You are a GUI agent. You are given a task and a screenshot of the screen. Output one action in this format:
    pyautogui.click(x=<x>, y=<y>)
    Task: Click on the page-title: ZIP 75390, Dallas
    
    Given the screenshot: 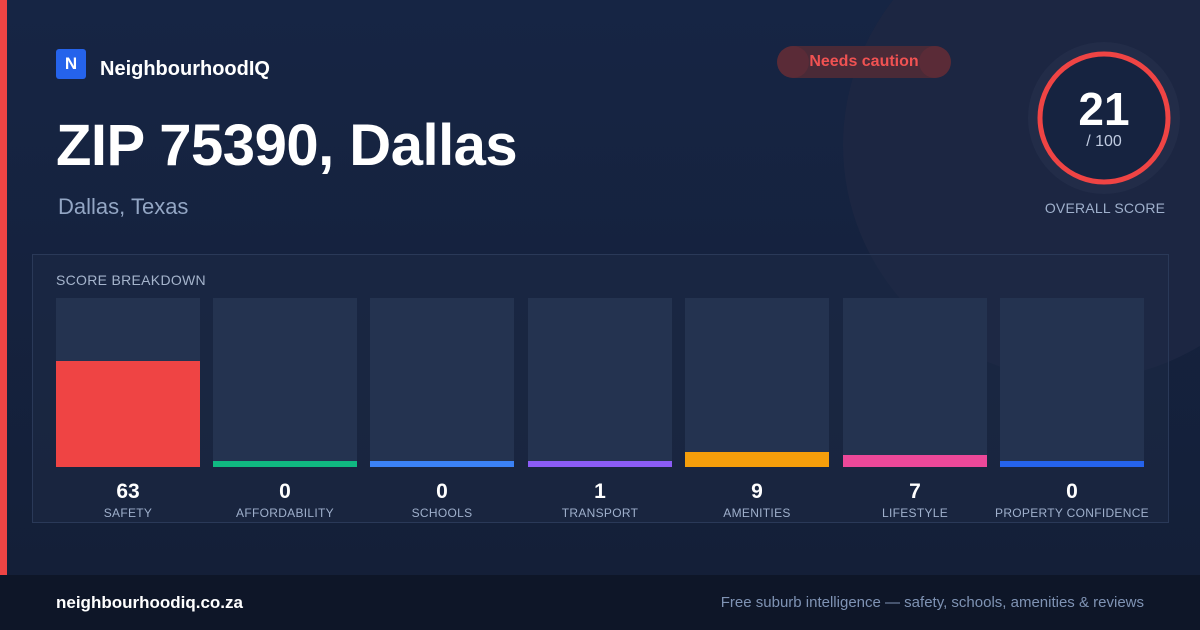 What is the action you would take?
    pyautogui.click(x=287, y=145)
    